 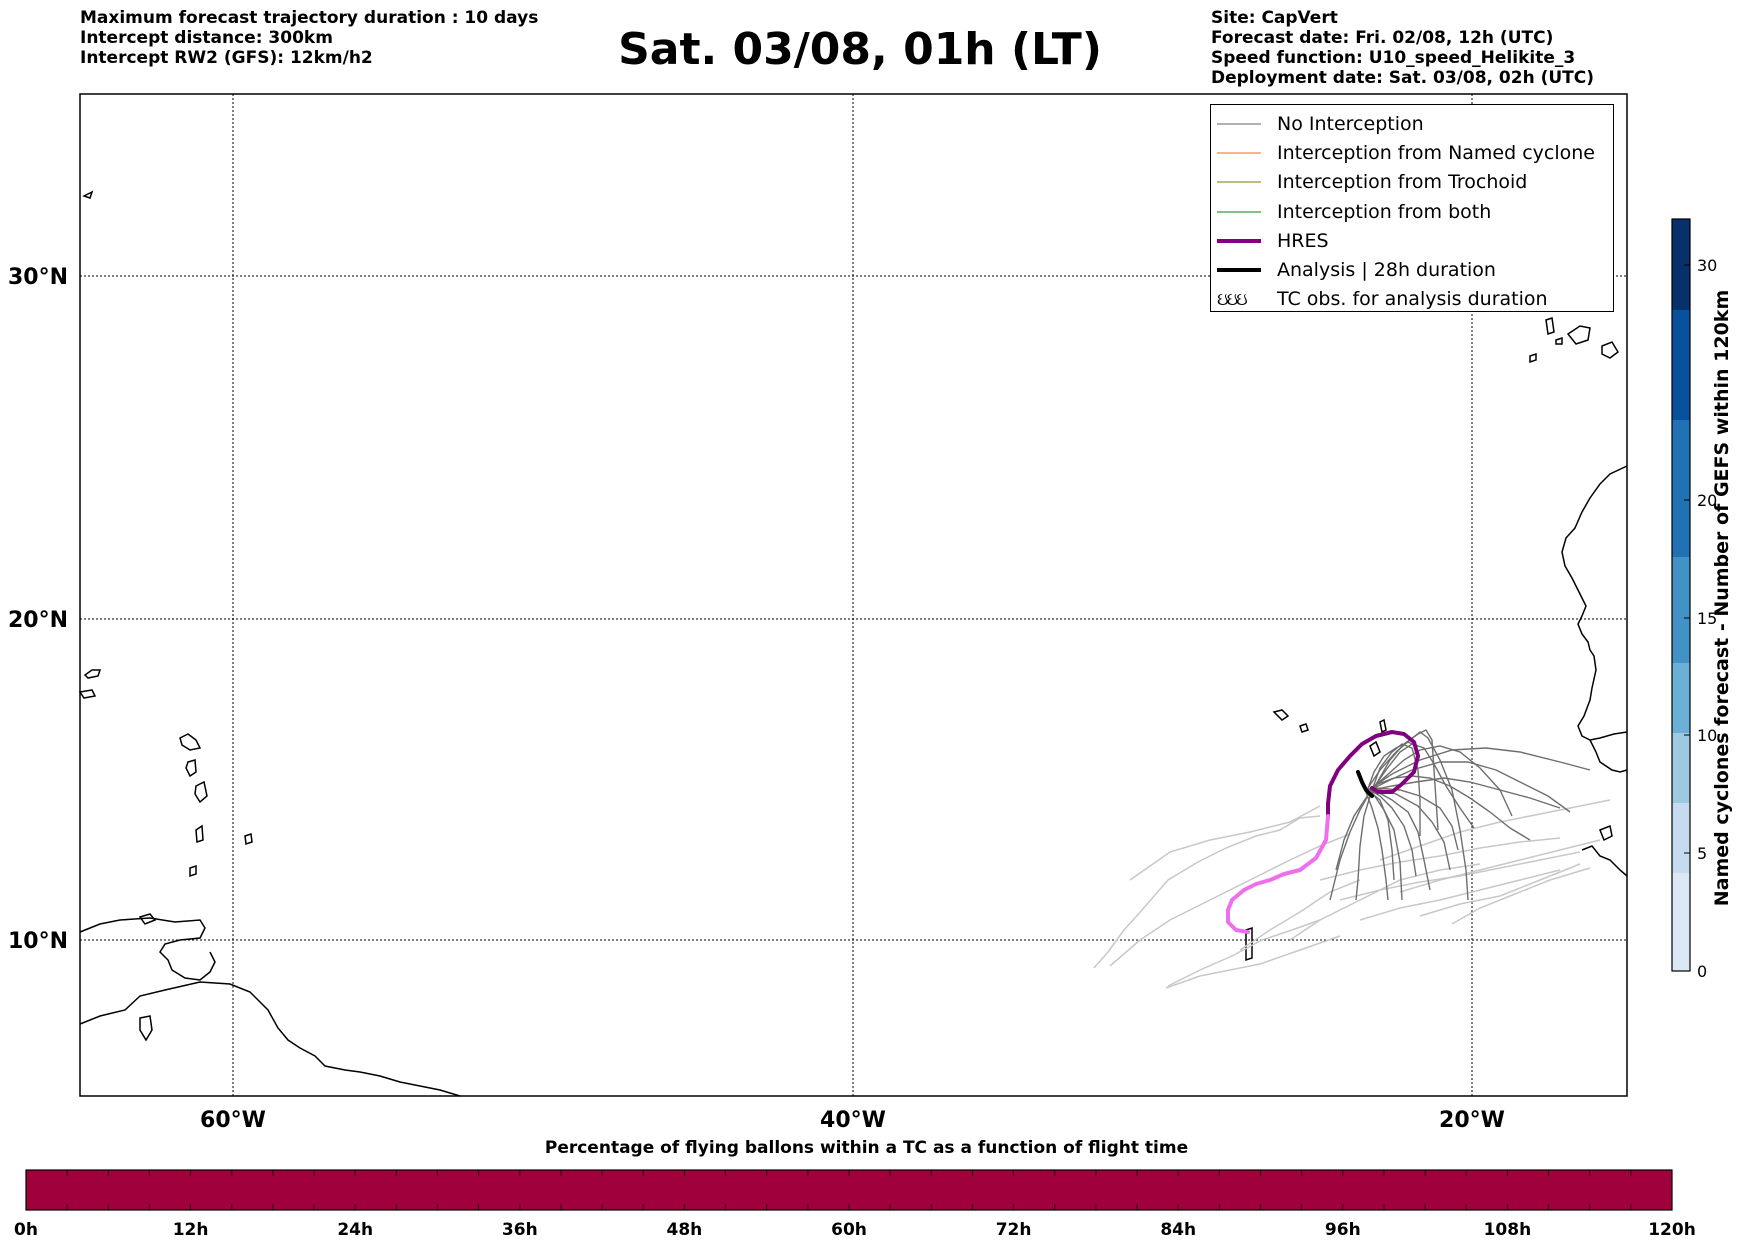 I want to click on right-colorbar-tick: 5, so click(x=1702, y=853).